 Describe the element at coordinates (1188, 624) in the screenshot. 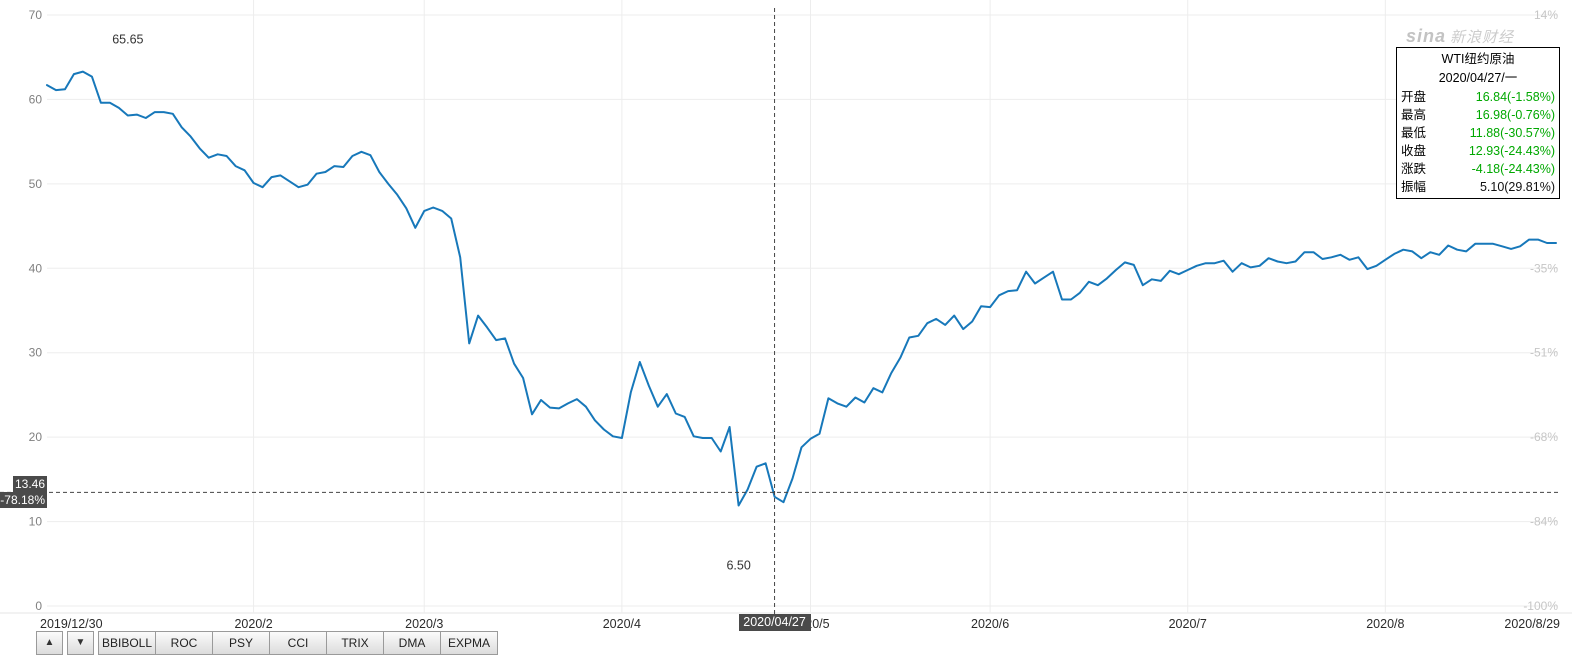

I see `x-axis-label: 2020/7` at that location.